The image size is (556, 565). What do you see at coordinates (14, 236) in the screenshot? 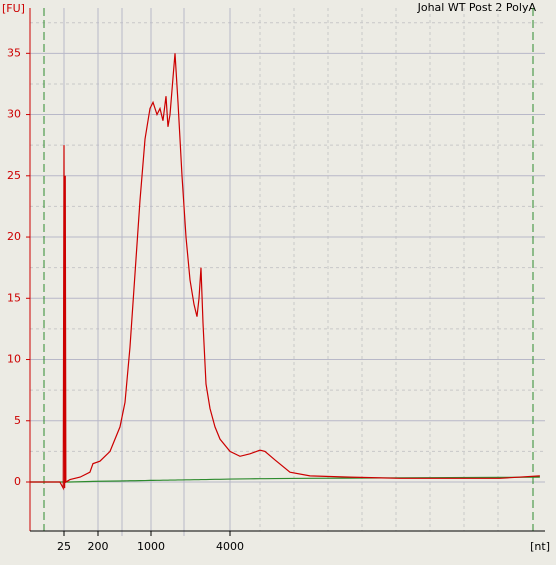
I see `y-tick-label: 20` at bounding box center [14, 236].